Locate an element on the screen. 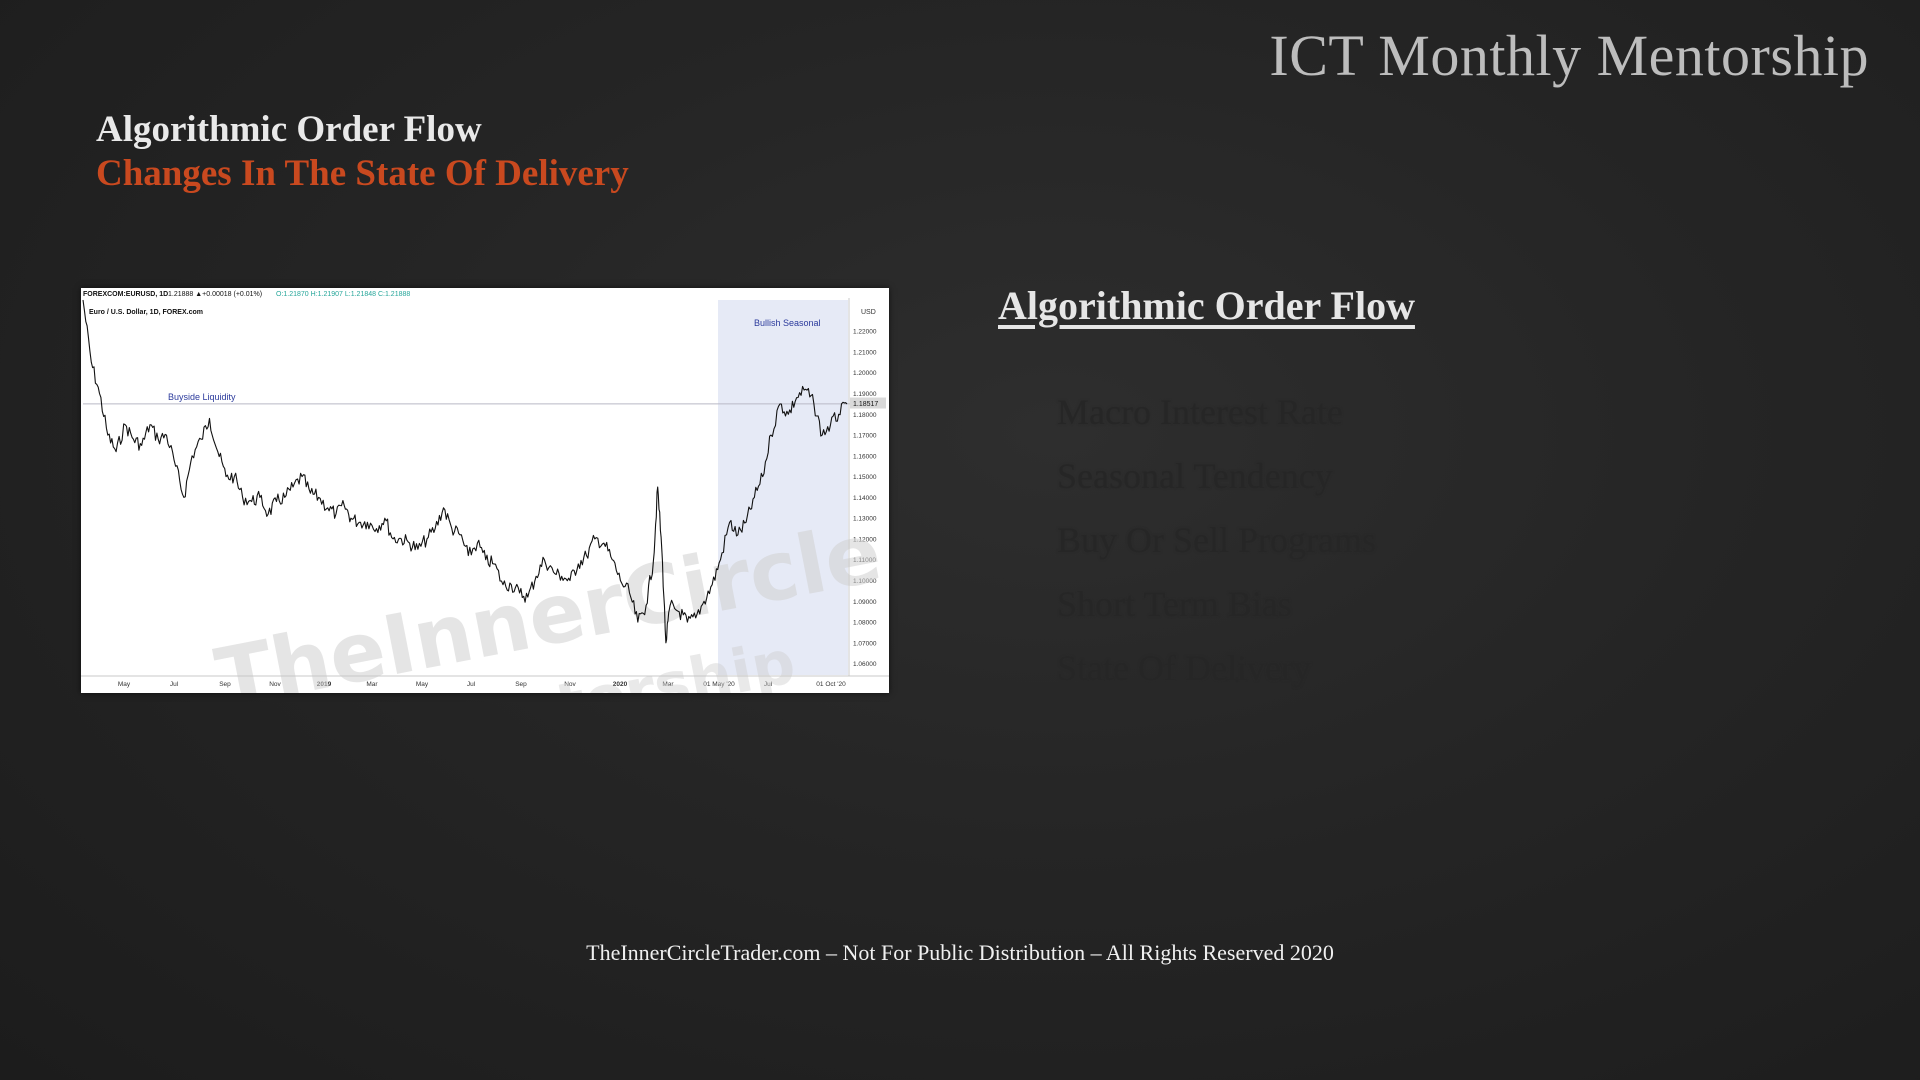 This screenshot has width=1920, height=1080. slide-subtitle: Changes In The State Of Delivery is located at coordinates (362, 173).